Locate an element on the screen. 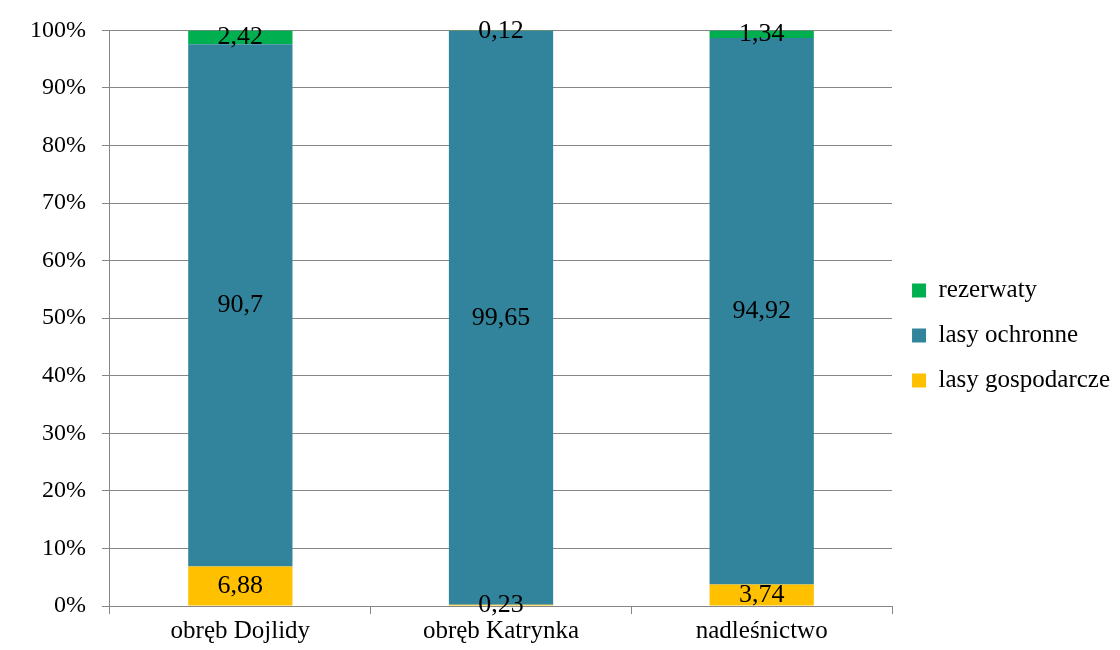  data-label: 94,92 is located at coordinates (761, 310).